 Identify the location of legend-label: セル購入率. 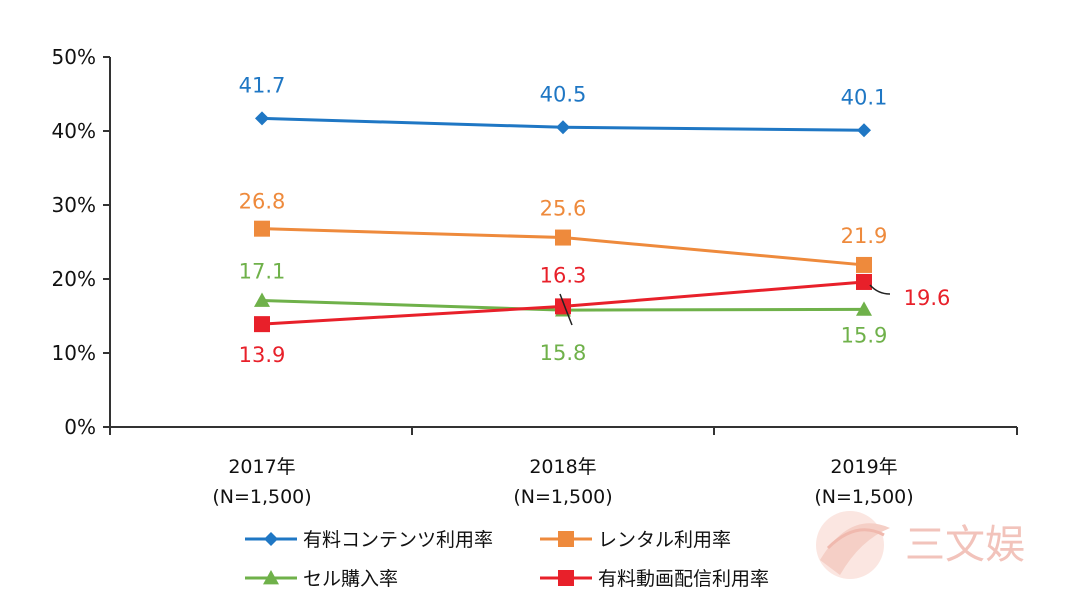
(350, 579).